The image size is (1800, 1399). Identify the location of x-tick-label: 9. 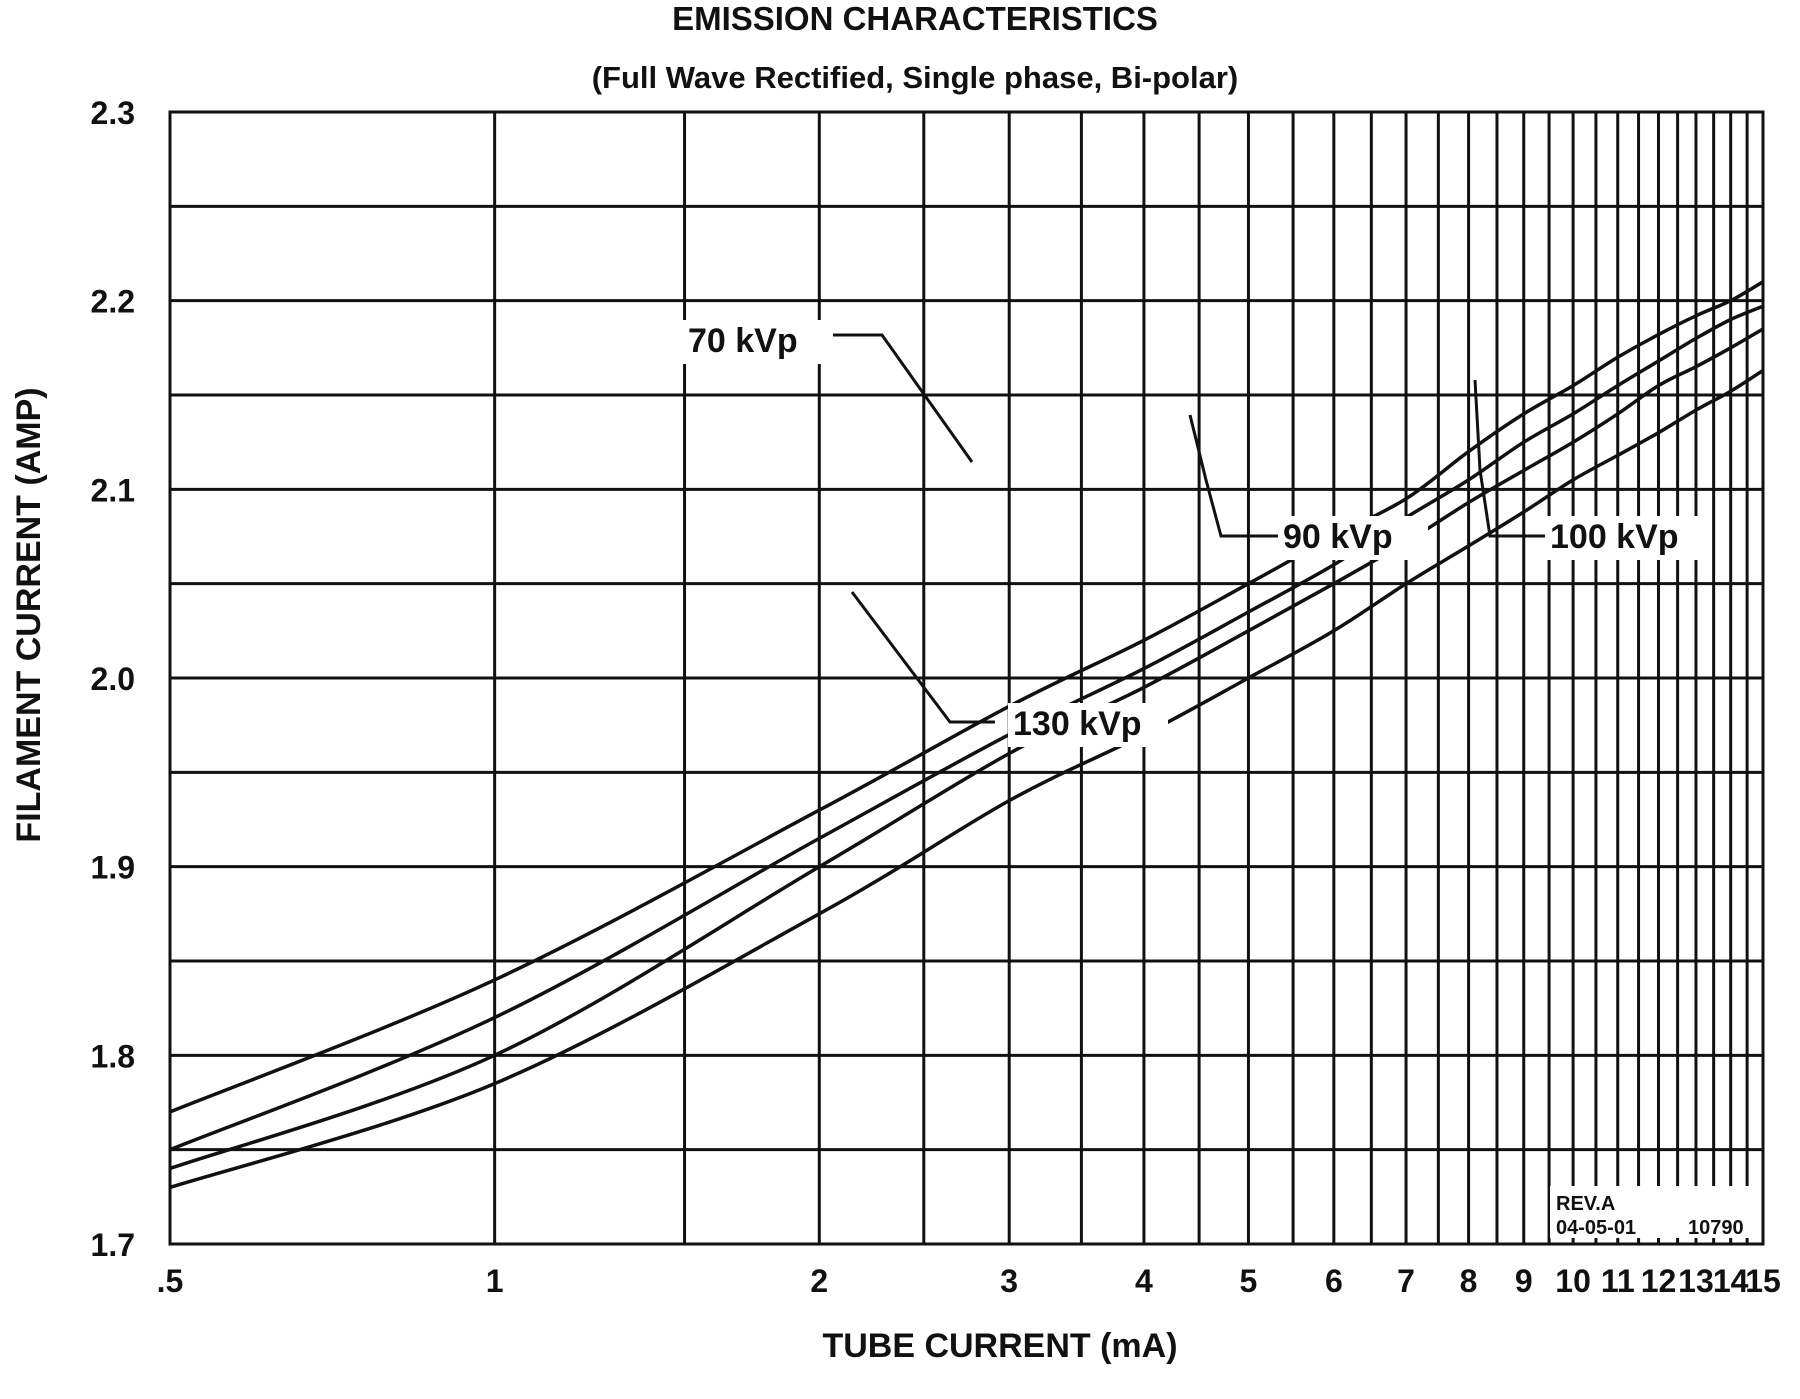
(1524, 1281).